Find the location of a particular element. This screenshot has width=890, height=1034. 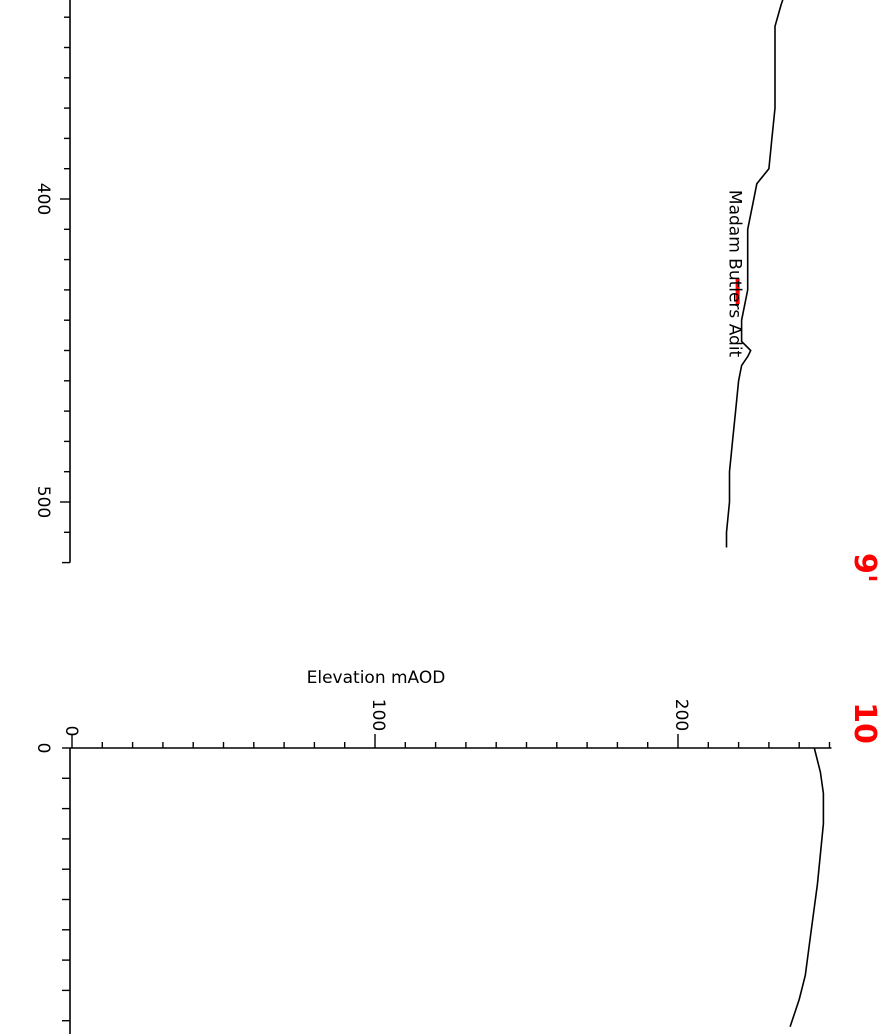

top-distance-axis-ticks is located at coordinates (65, 290).